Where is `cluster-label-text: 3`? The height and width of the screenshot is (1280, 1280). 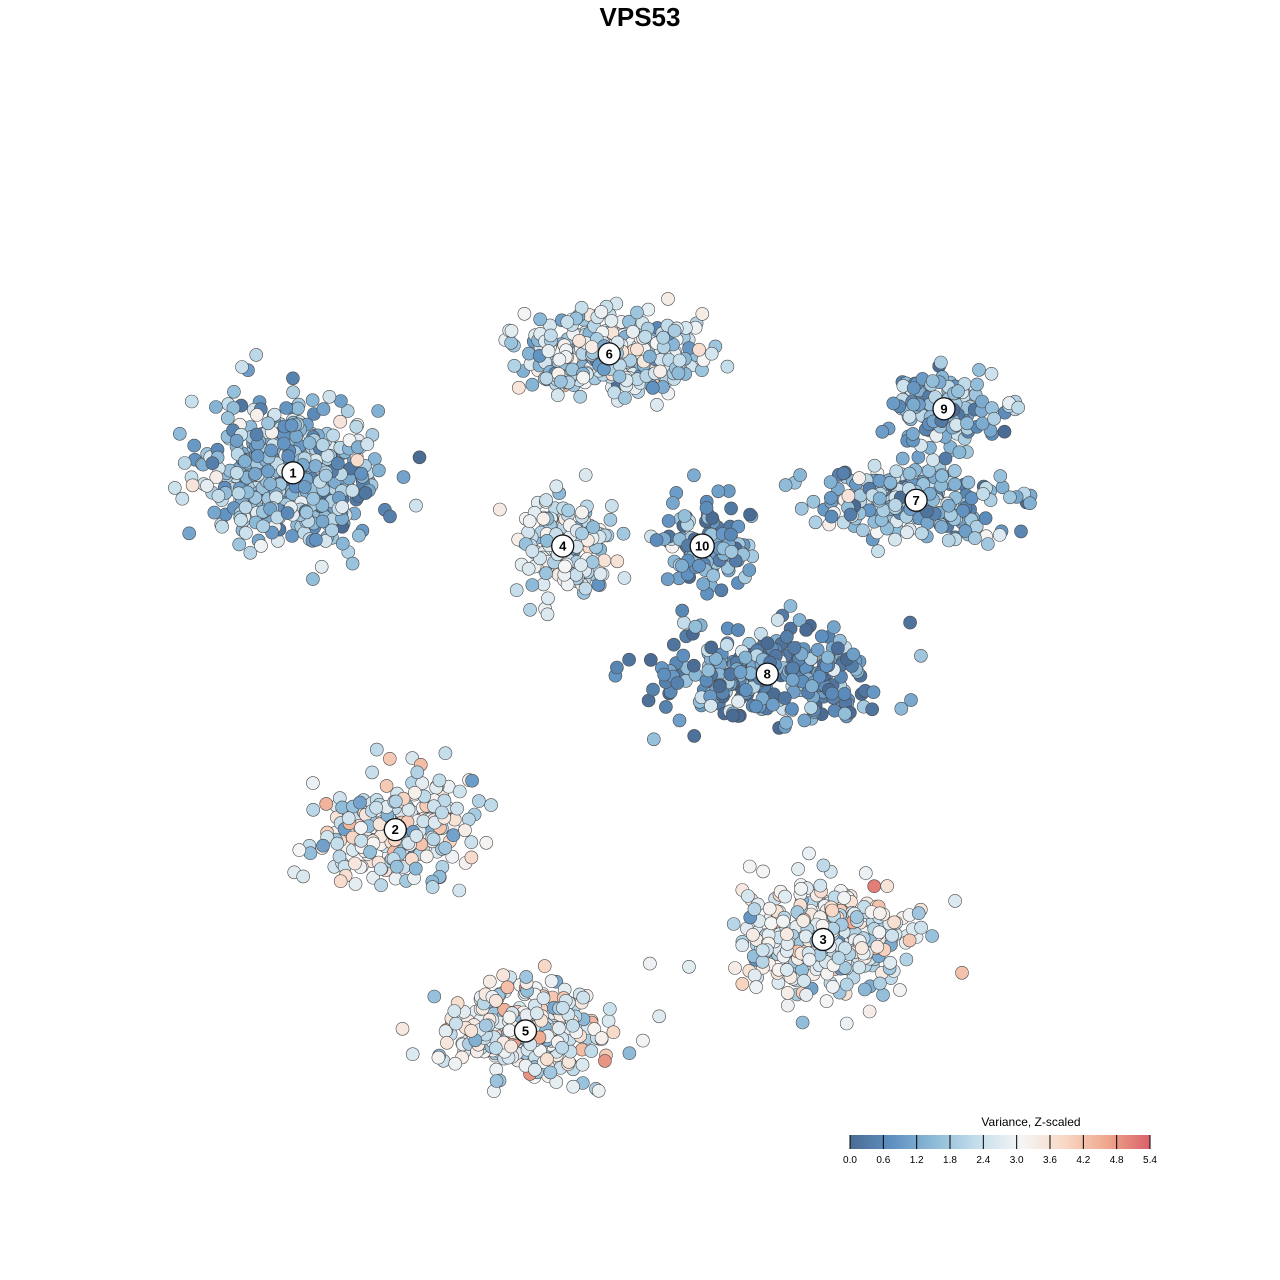 cluster-label-text: 3 is located at coordinates (822, 939).